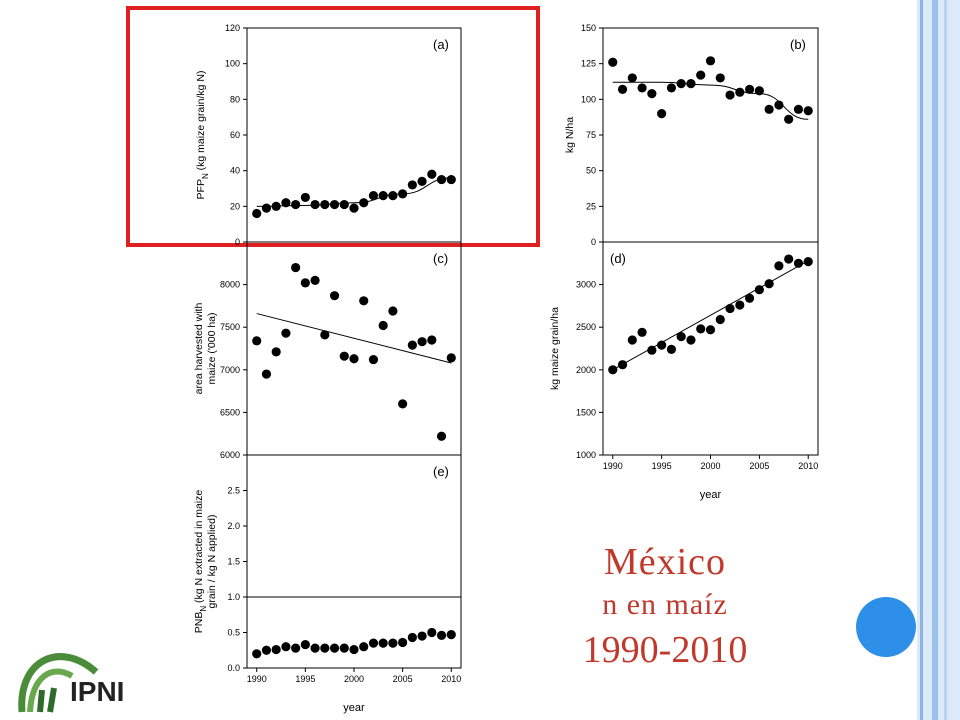  What do you see at coordinates (97, 691) in the screenshot?
I see `ipni-logo-text: IPNI` at bounding box center [97, 691].